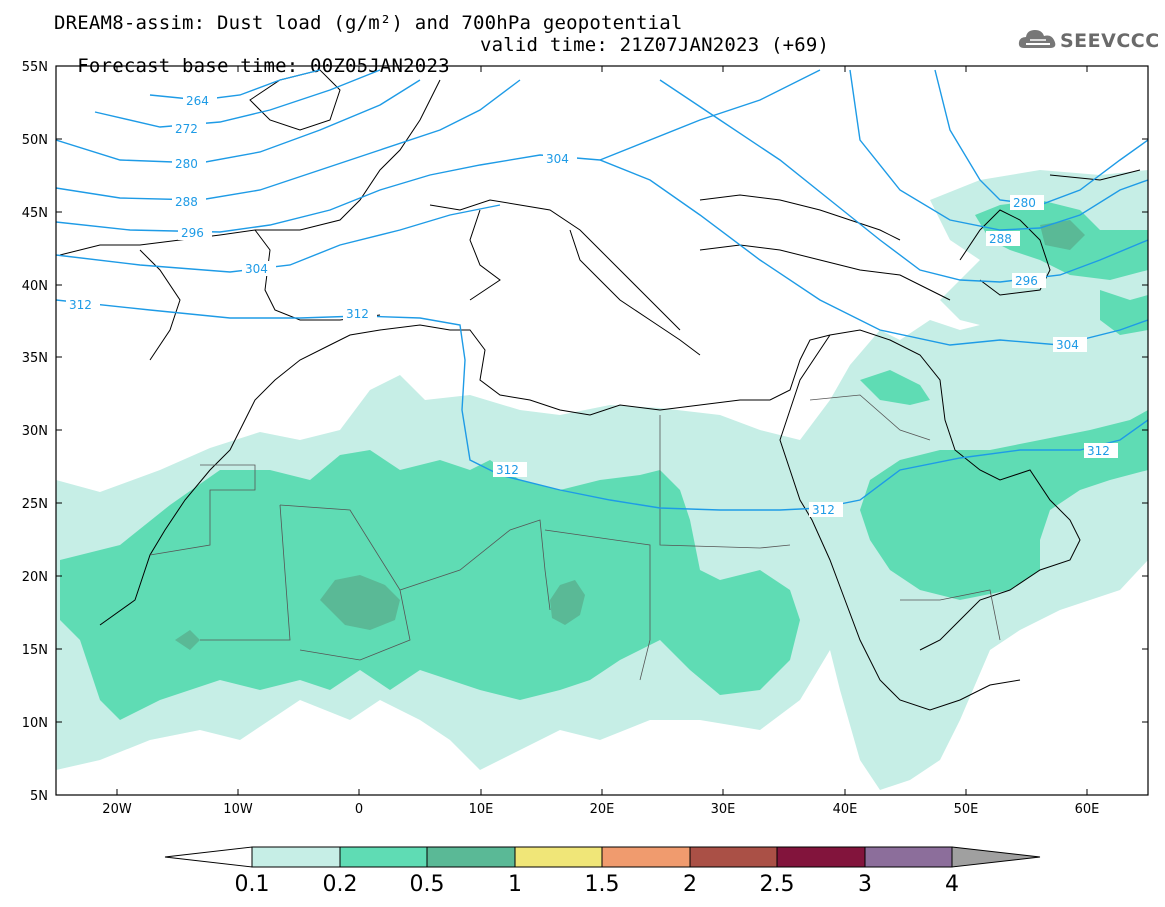  I want to click on lat-label: 55N, so click(35, 67).